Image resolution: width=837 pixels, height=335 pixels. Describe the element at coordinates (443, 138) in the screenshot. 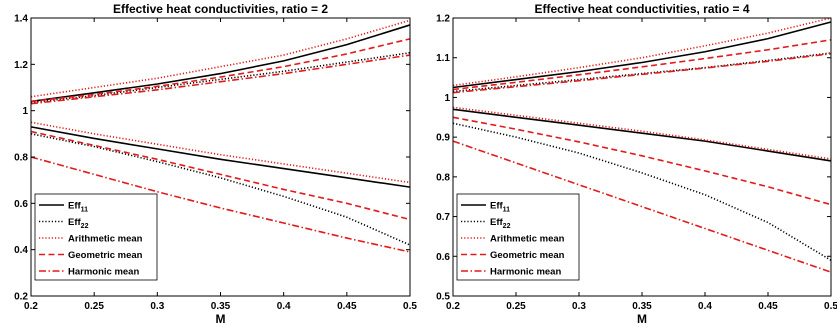

I see `y-tick-label: 0.9` at that location.